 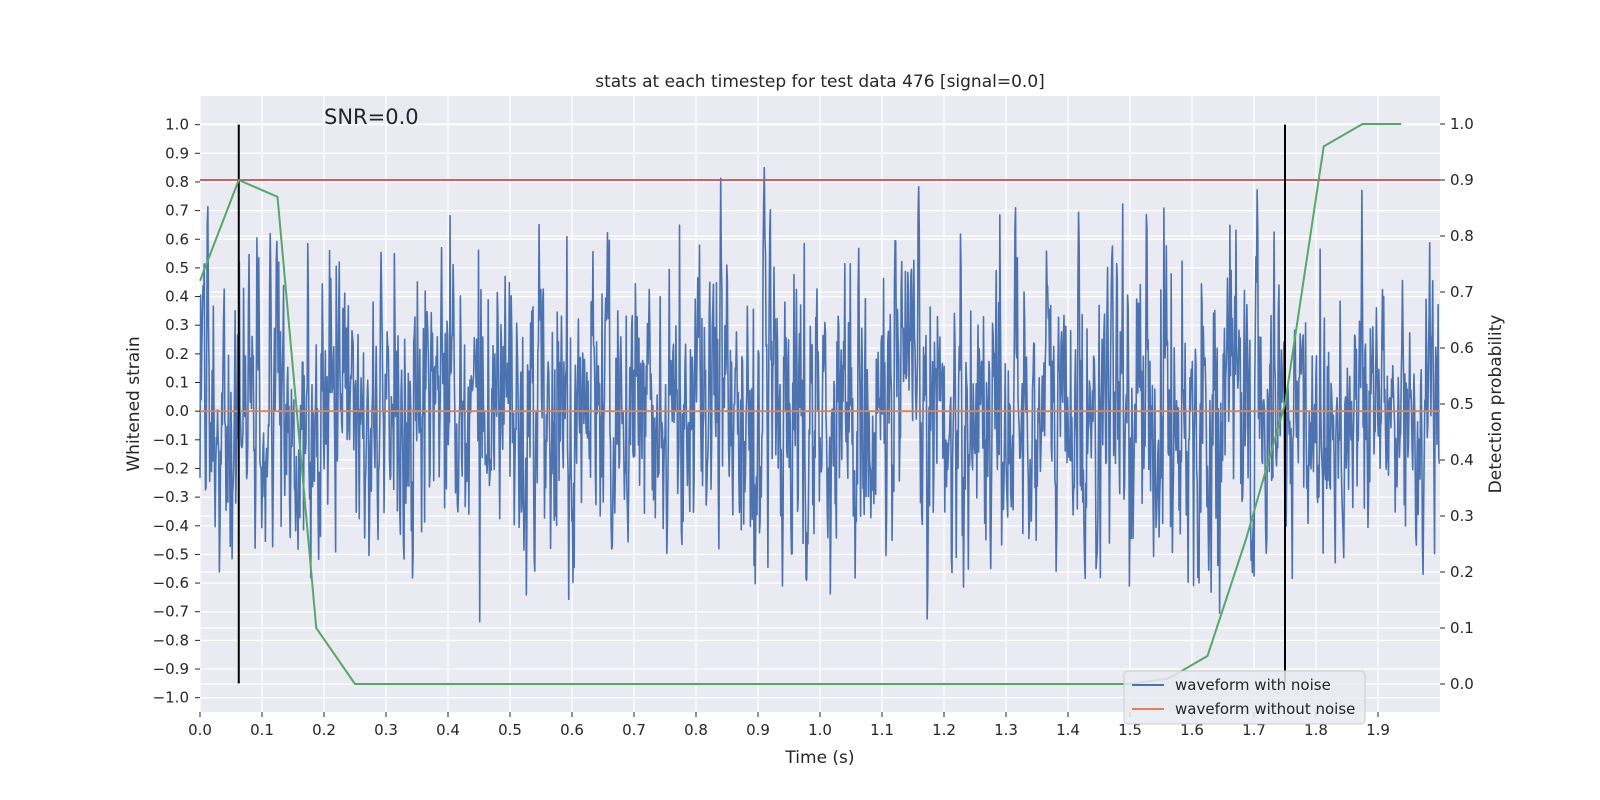 What do you see at coordinates (171, 554) in the screenshot?
I see `y-left-tick-label: −0.5` at bounding box center [171, 554].